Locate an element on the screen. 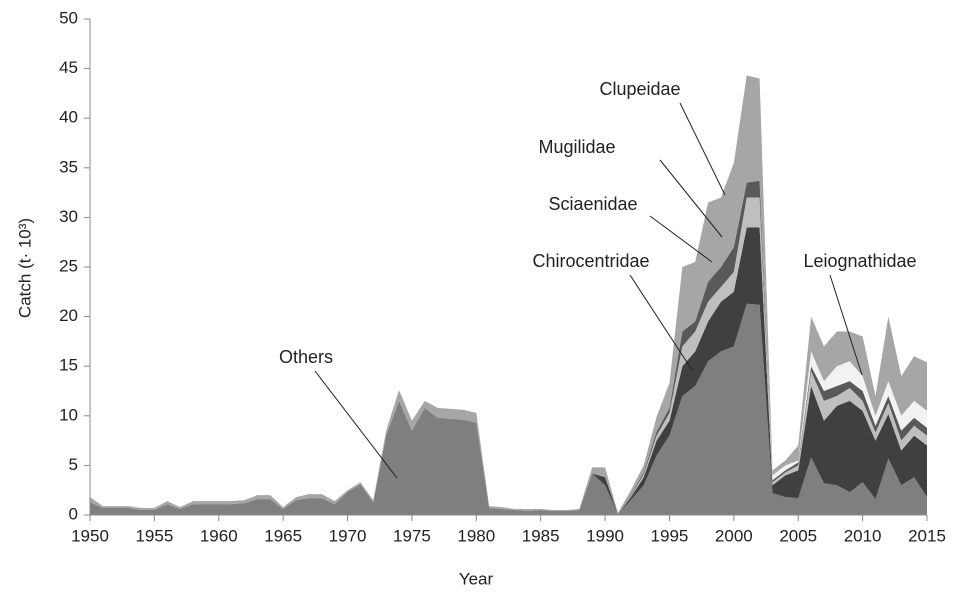  x-tick-label: 1965 is located at coordinates (283, 535).